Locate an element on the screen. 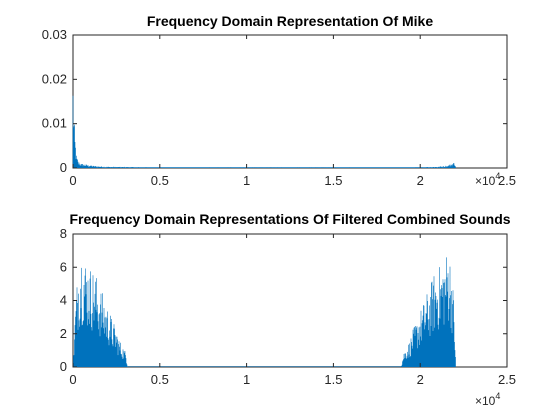  y-tick-label: 0.03 is located at coordinates (54, 34).